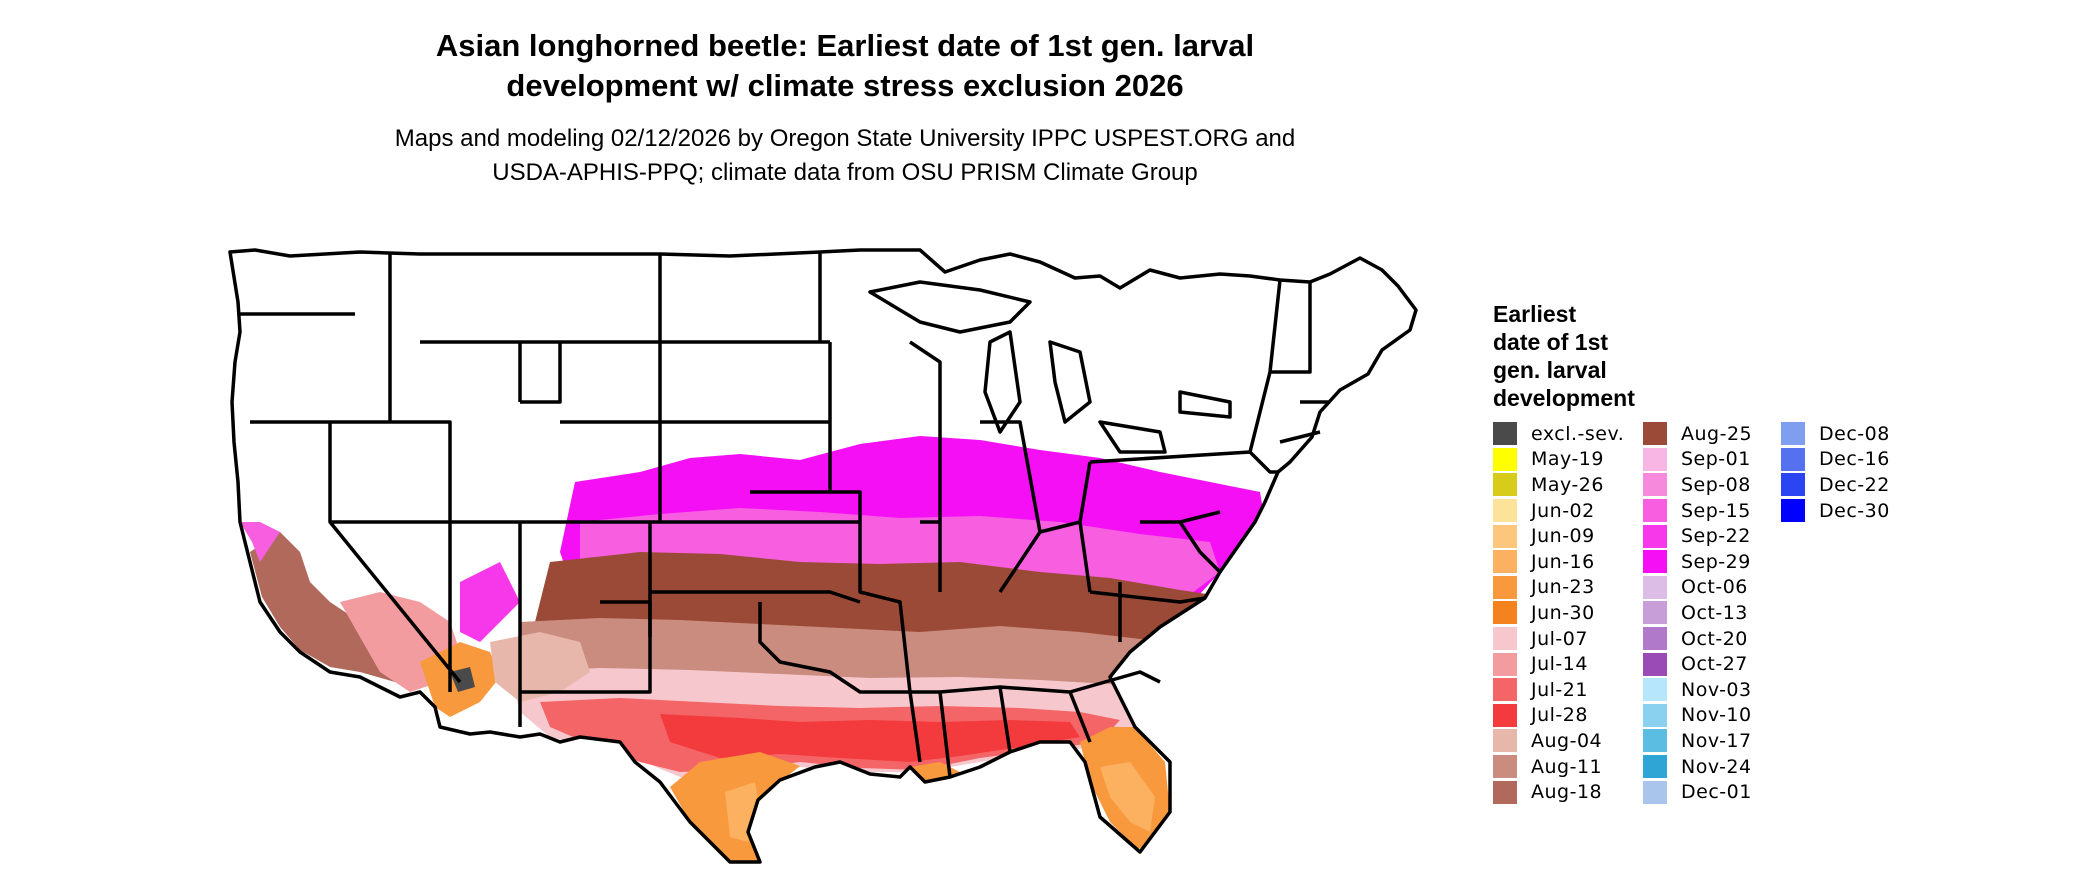  What do you see at coordinates (1716, 561) in the screenshot?
I see `legend-label: Sep-29` at bounding box center [1716, 561].